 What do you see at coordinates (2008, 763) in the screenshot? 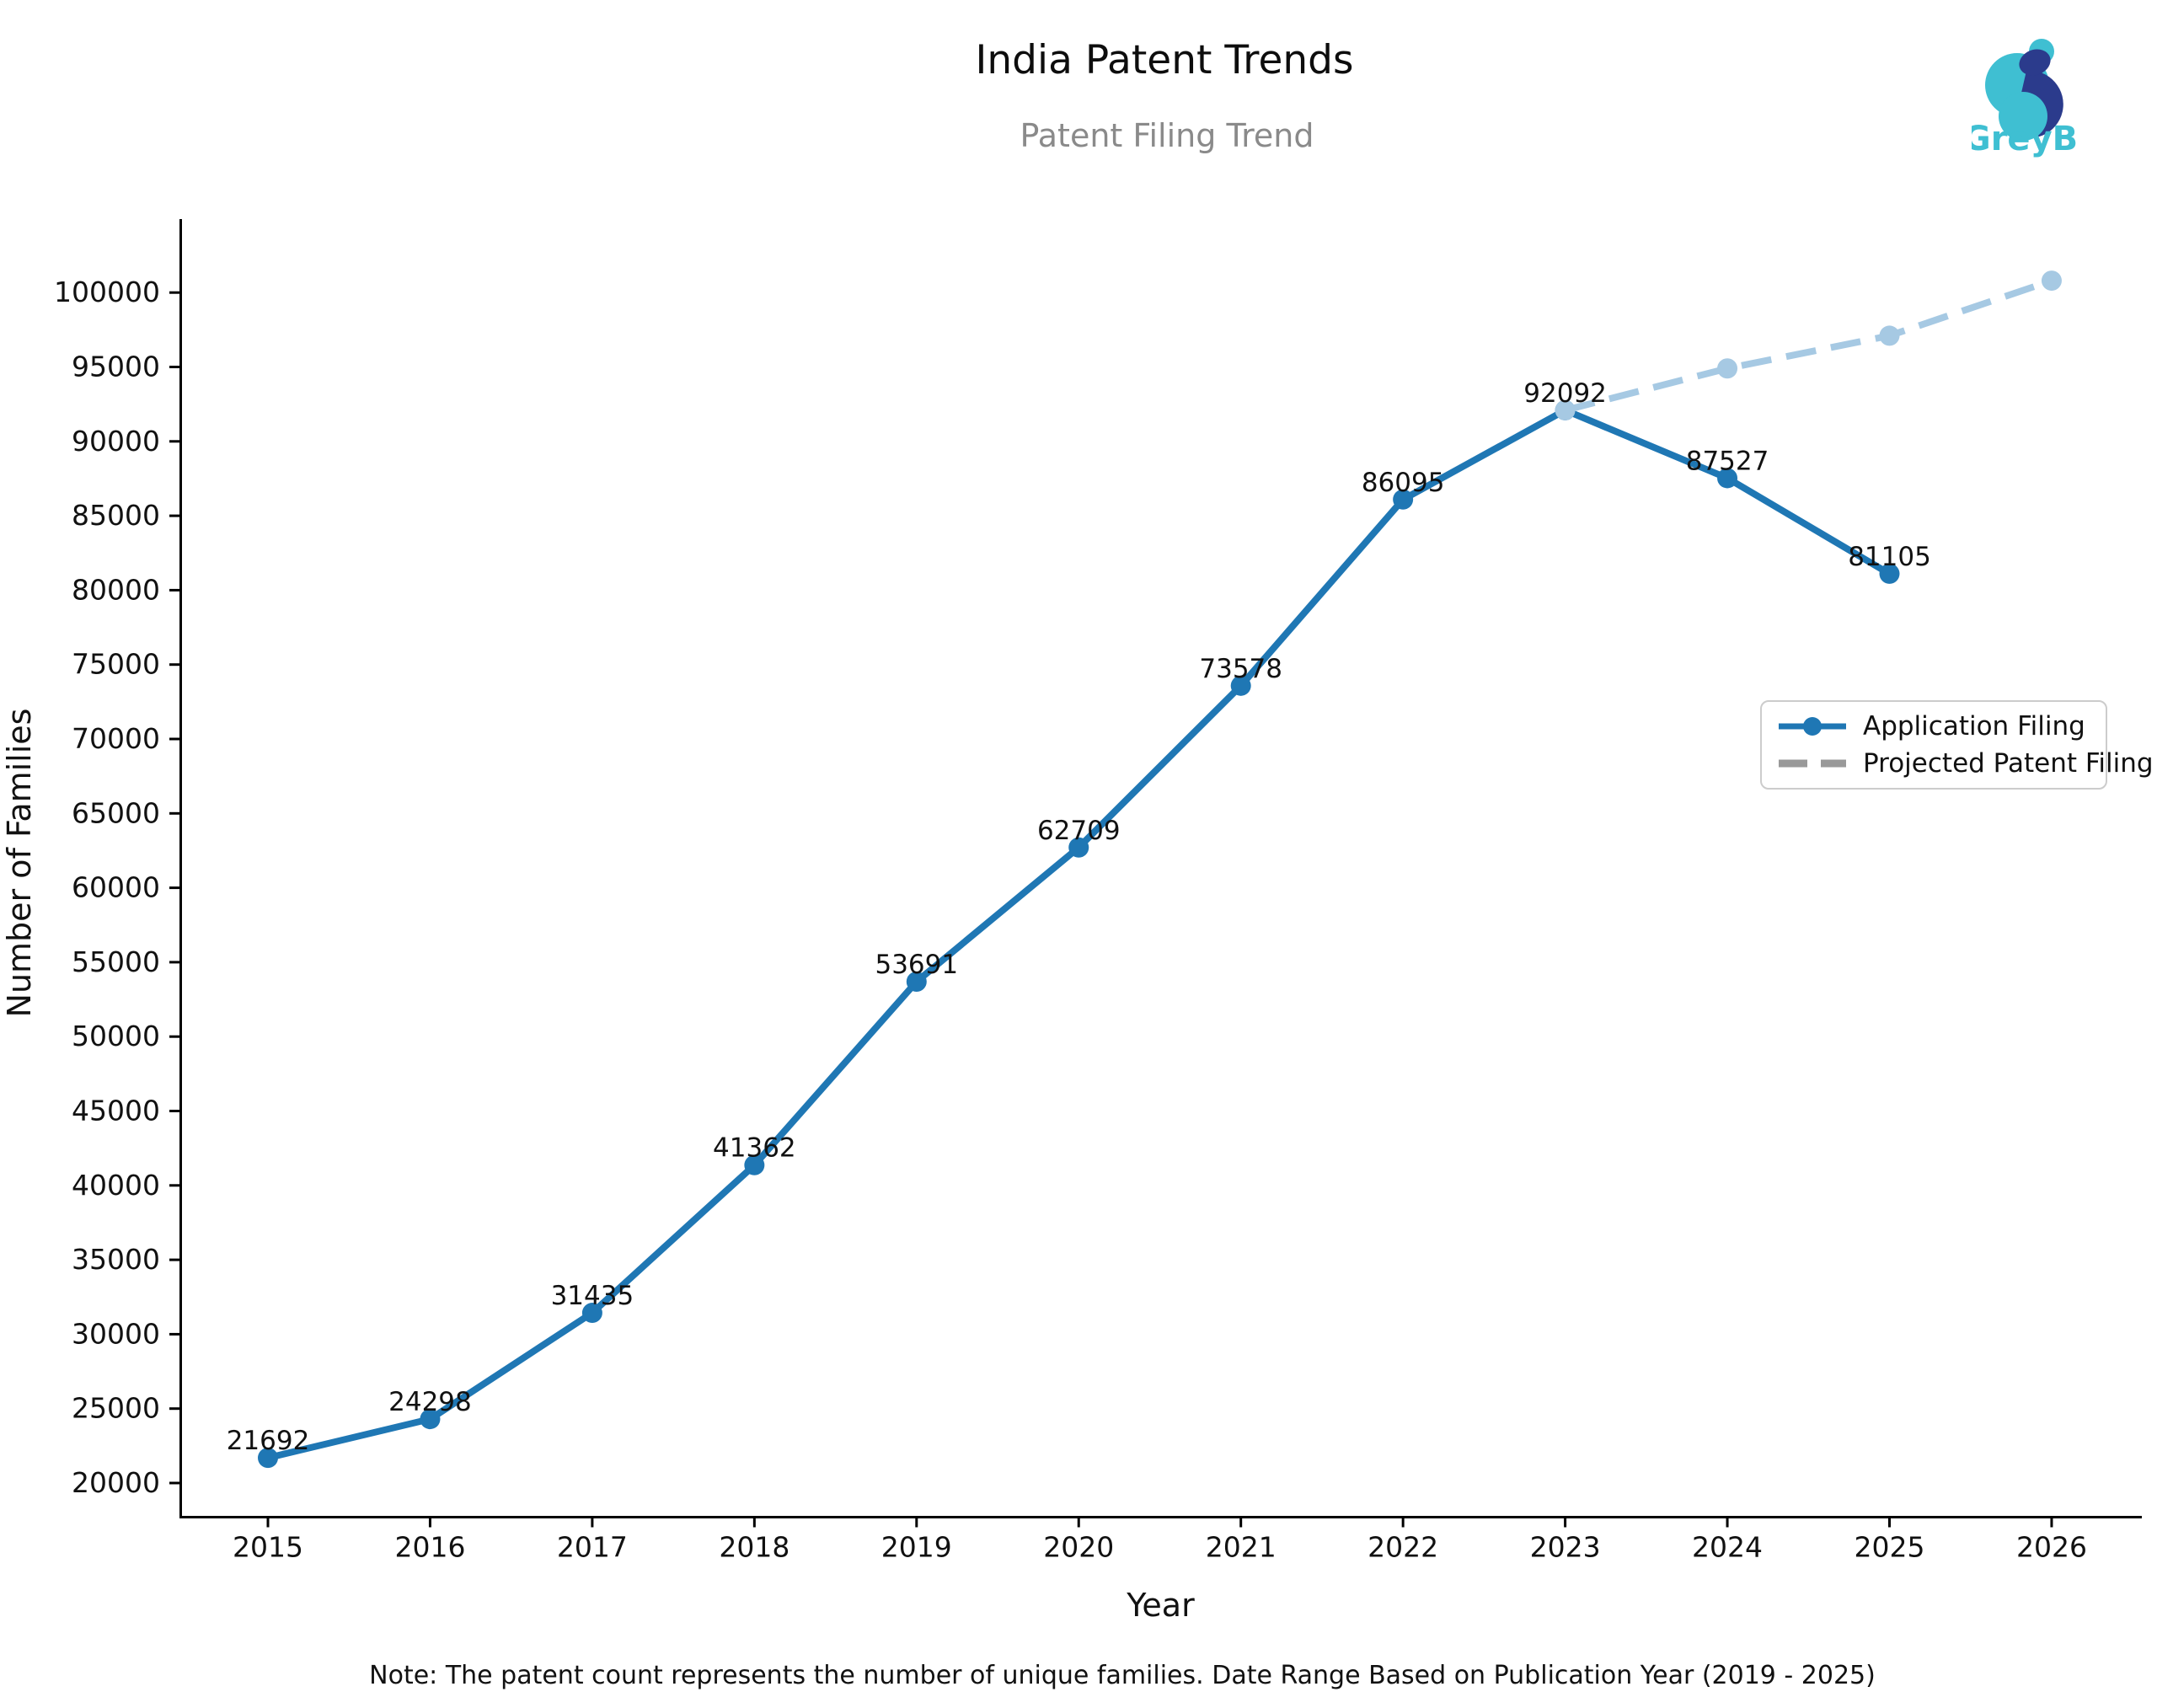
I see `legend-label-projected-patent-filing: Projected Patent Filing` at bounding box center [2008, 763].